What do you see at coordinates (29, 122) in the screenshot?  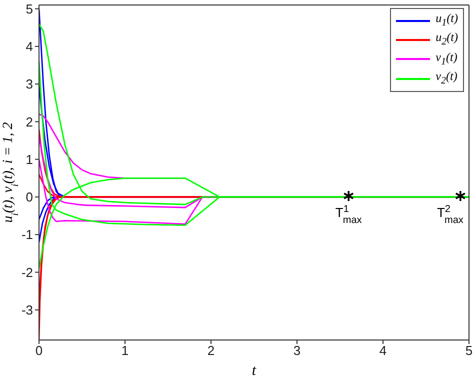 I see `y-tick-label: 2` at bounding box center [29, 122].